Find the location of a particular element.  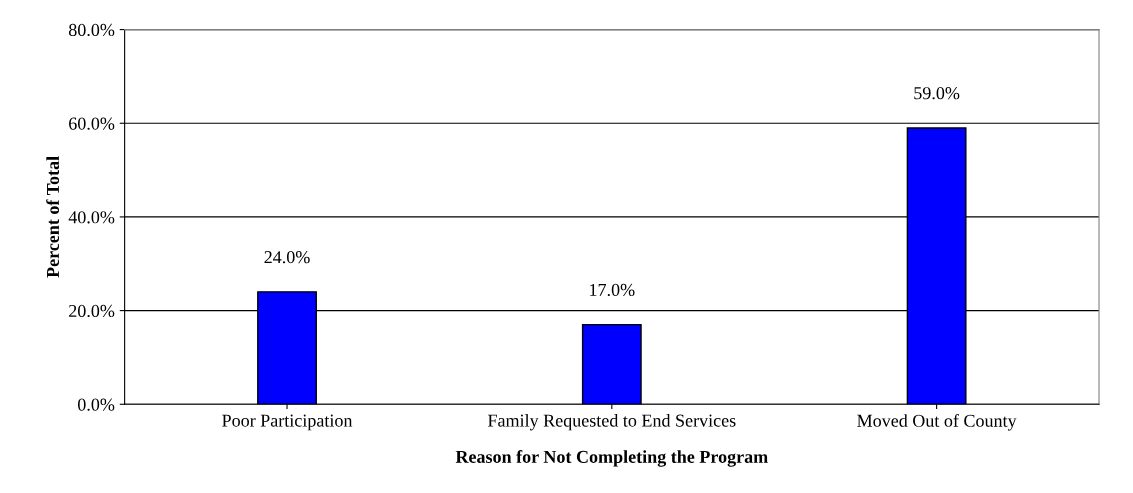

y-tick-label: 20.0% is located at coordinates (92, 311).